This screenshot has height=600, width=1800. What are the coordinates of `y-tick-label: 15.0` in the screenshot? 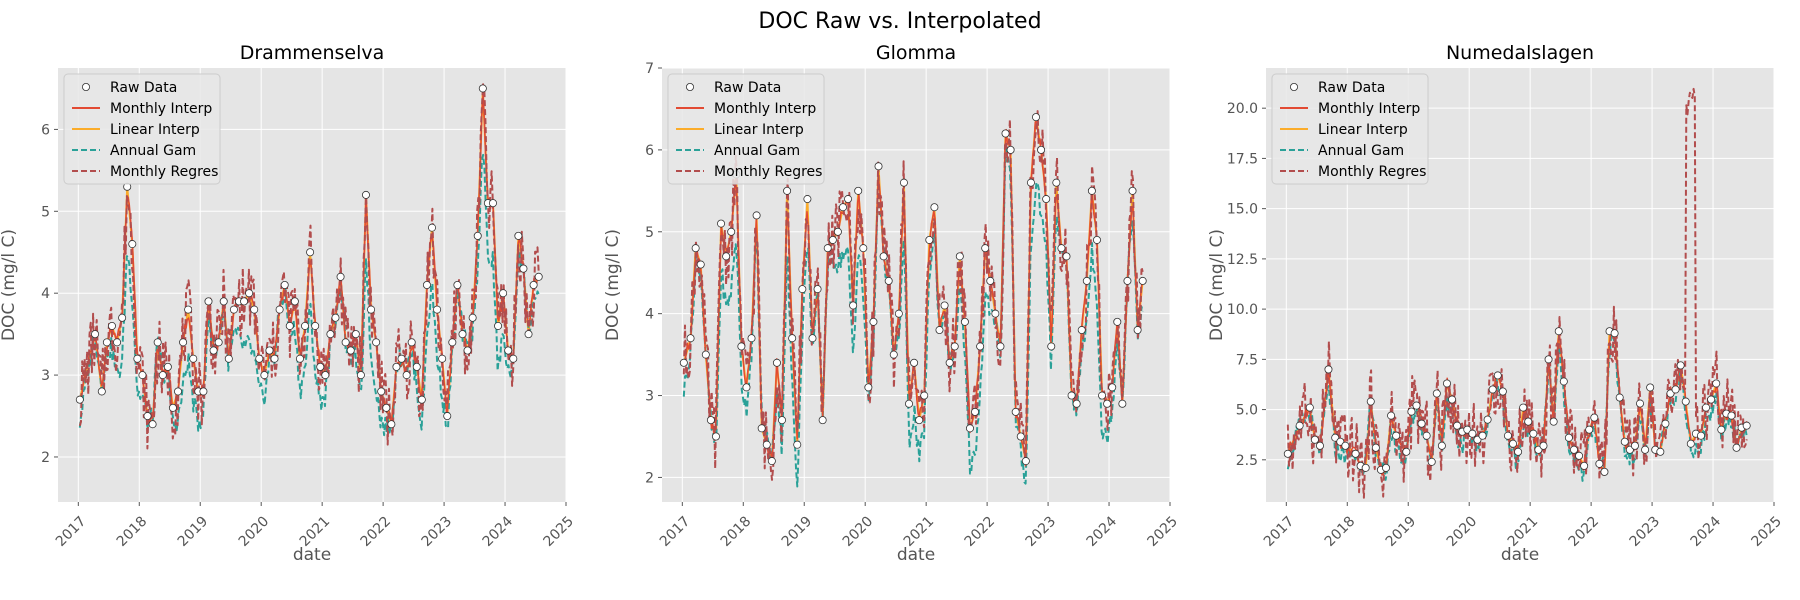 It's located at (1242, 210).